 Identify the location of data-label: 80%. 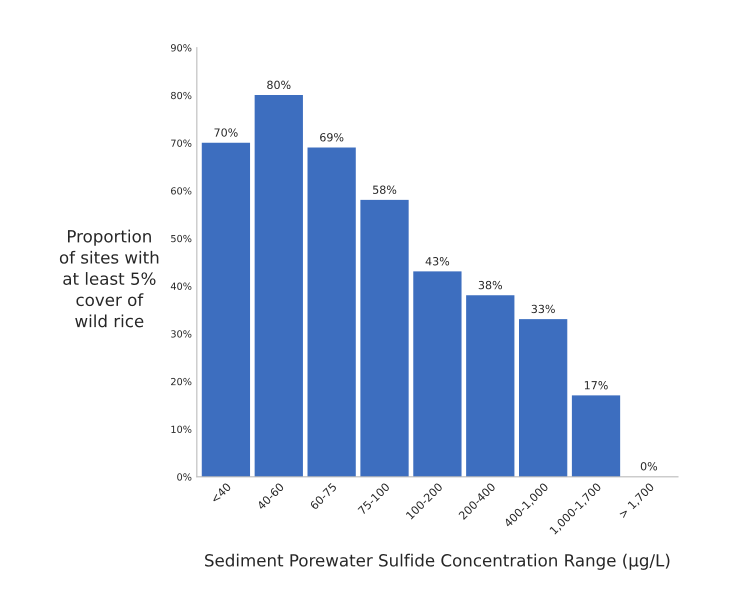
(279, 85).